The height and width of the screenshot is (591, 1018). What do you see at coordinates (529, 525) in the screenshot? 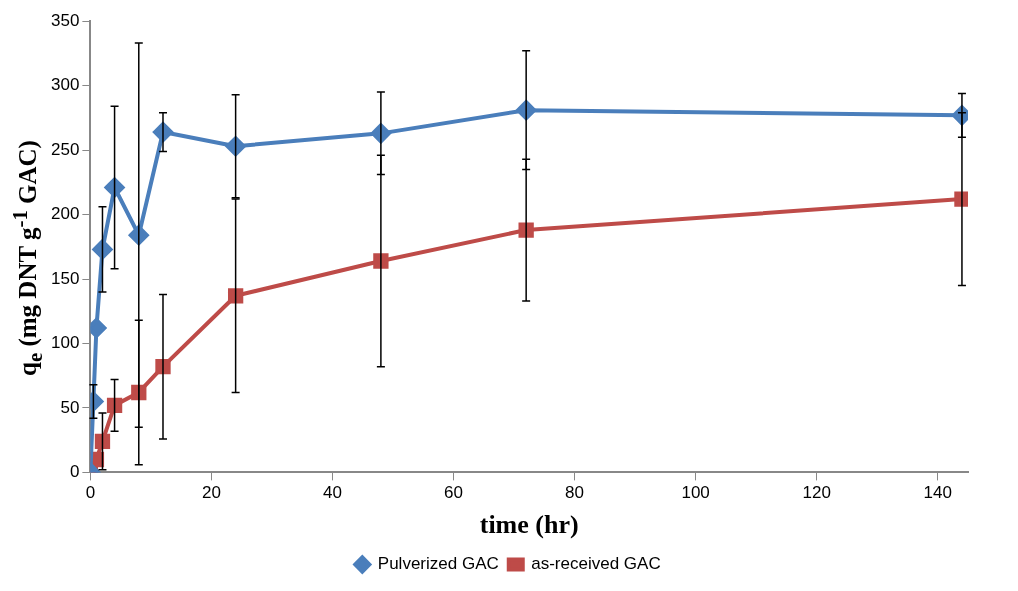
I see `x-axis-title: time (hr)` at bounding box center [529, 525].